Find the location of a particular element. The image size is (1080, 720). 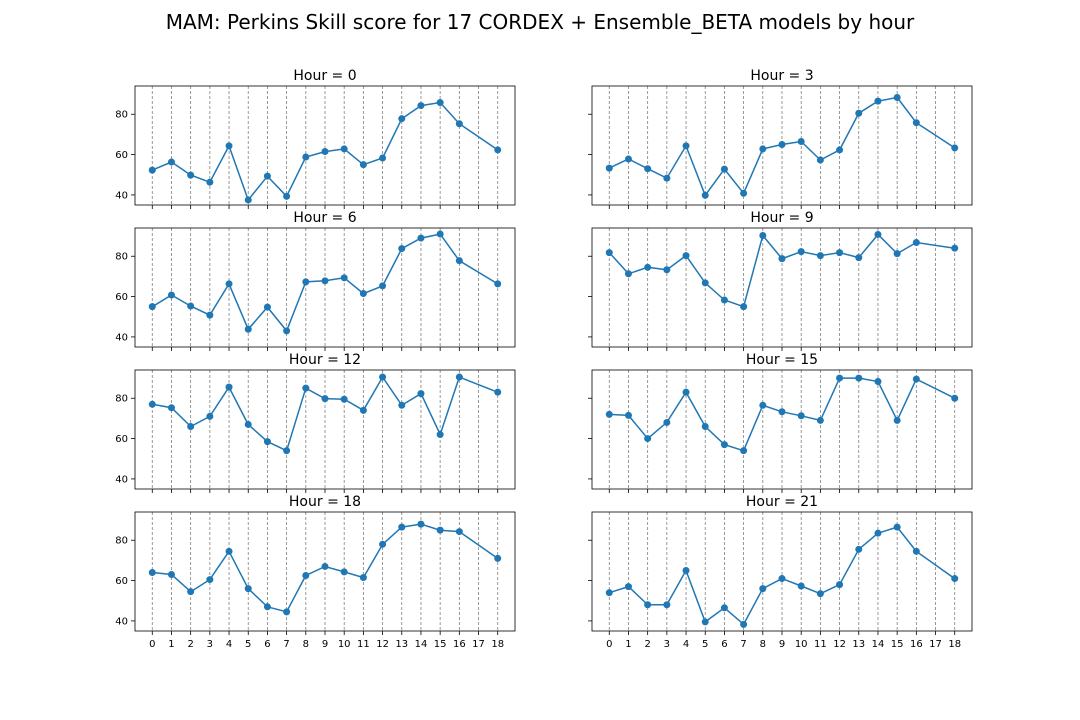

y-tick-label: 60 is located at coordinates (121, 155).